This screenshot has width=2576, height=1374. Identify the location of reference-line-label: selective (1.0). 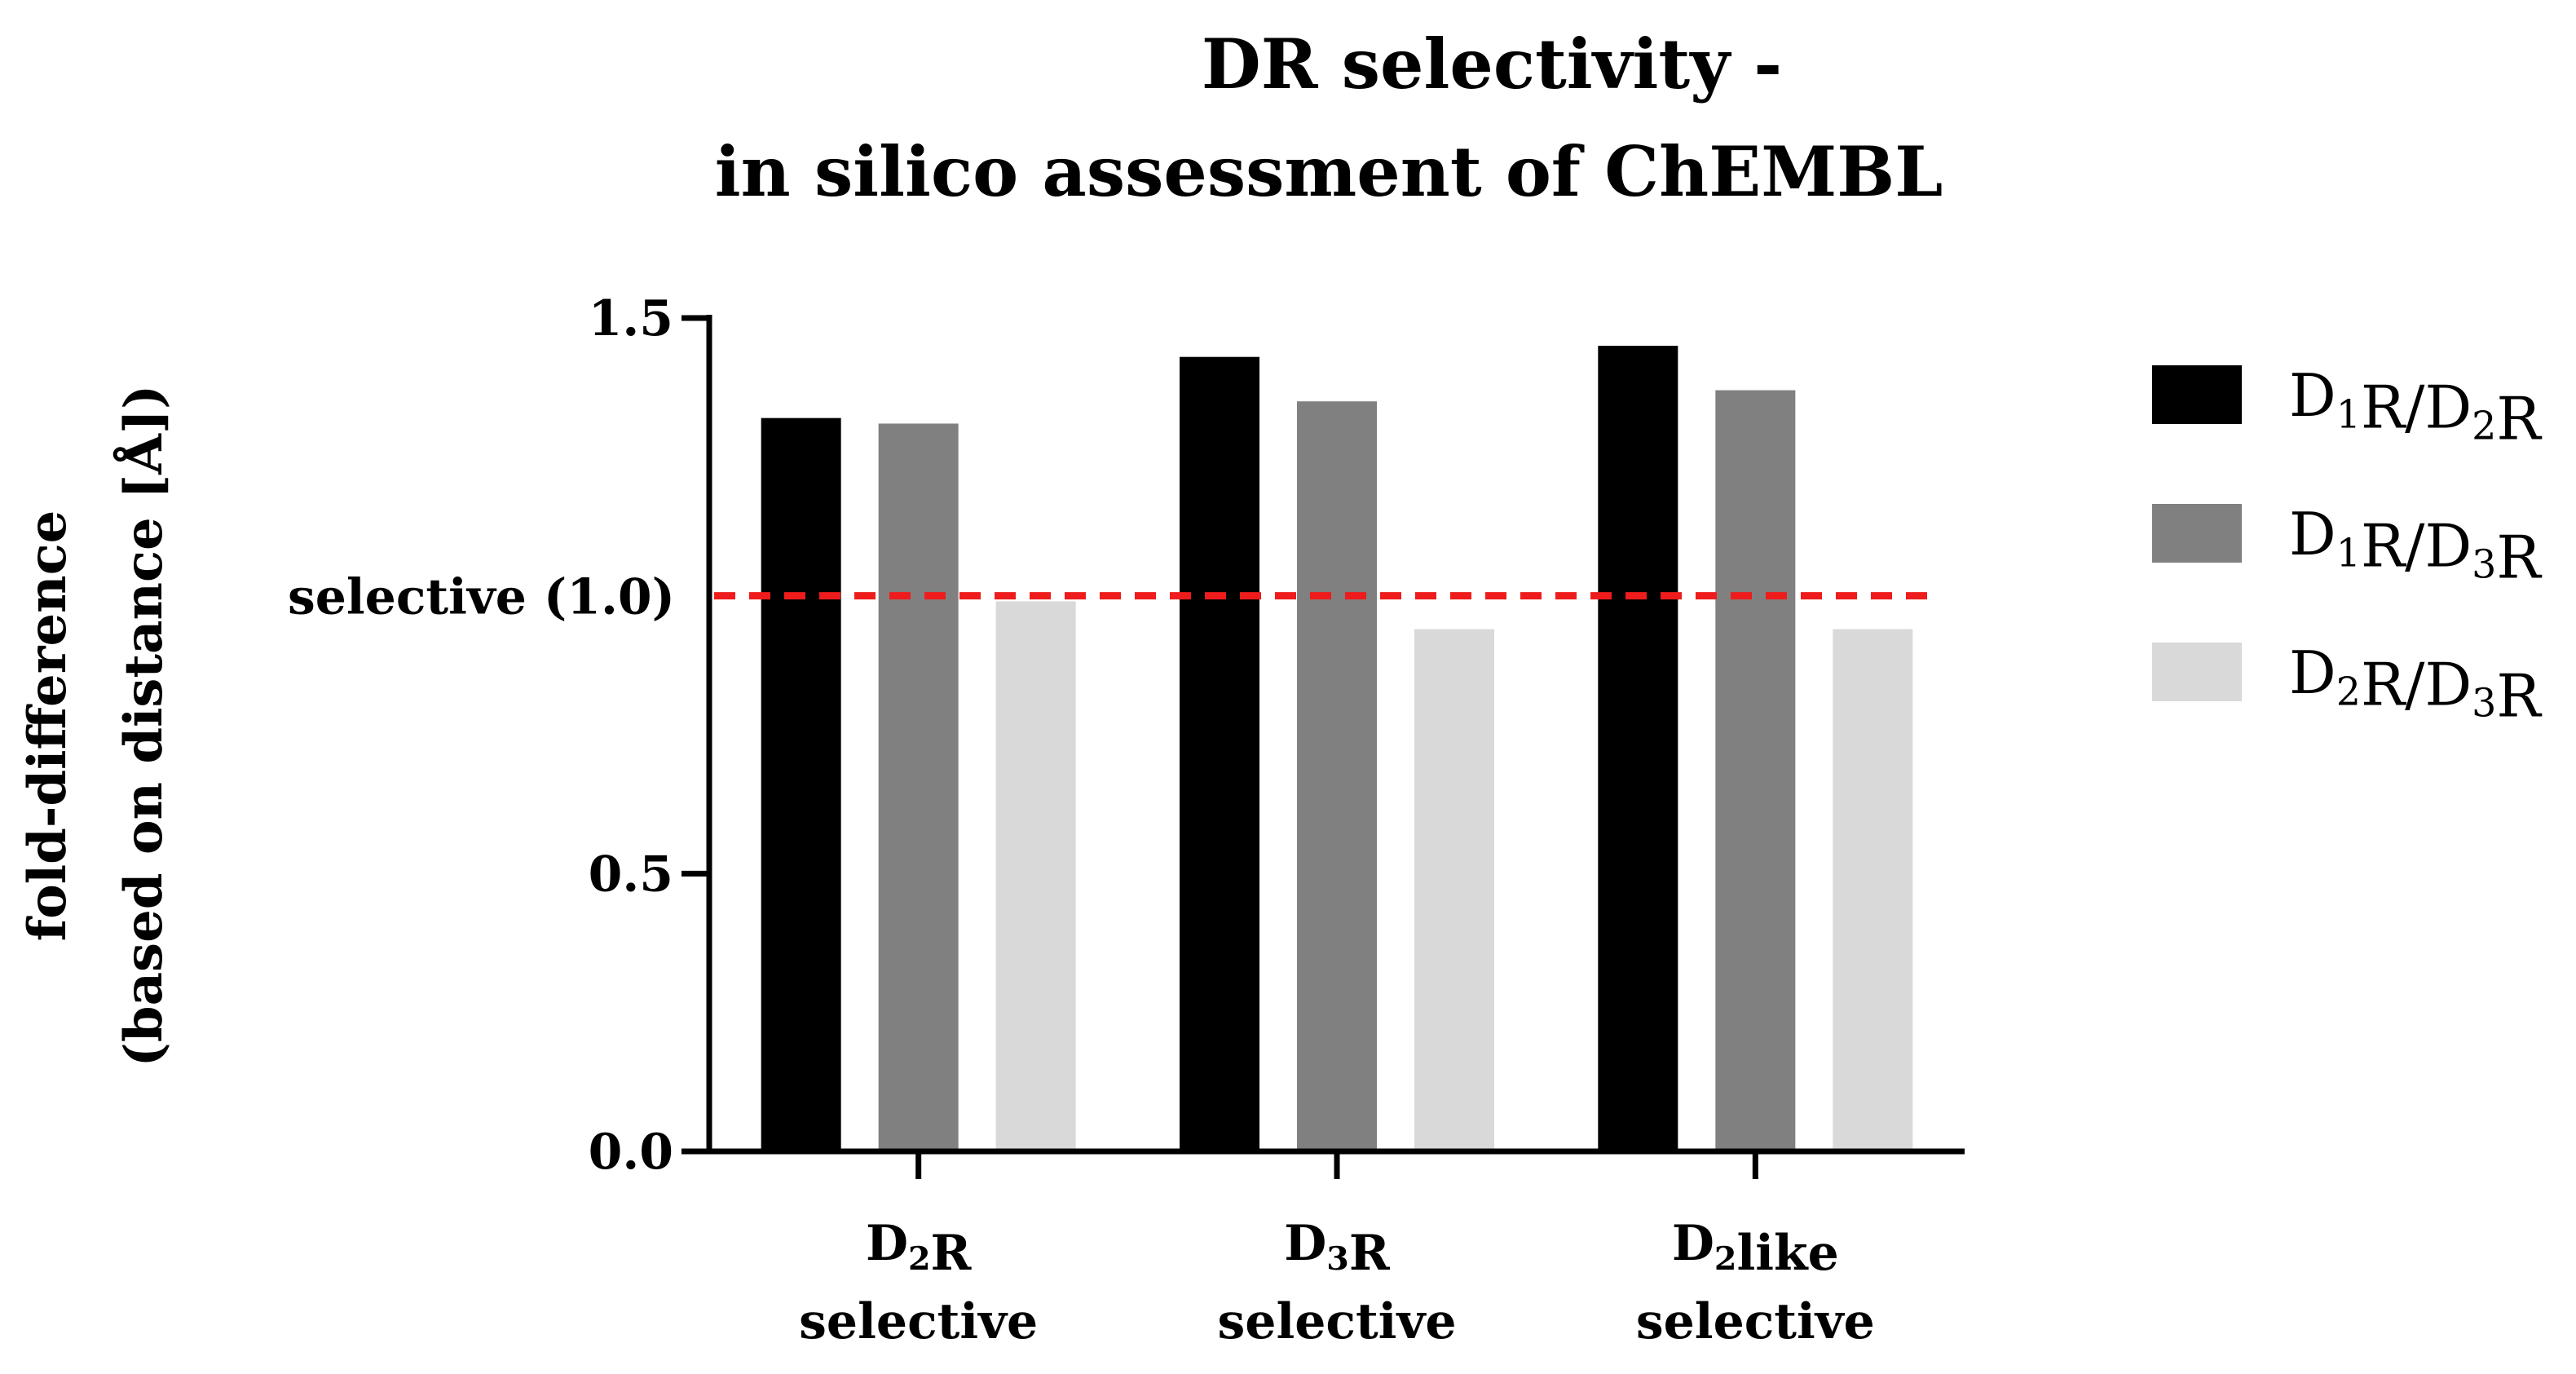
(481, 597).